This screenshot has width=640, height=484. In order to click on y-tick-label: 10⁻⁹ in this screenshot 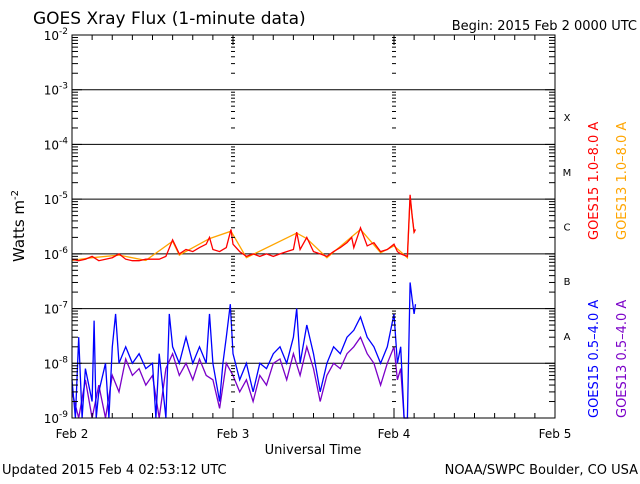, I will do `click(56, 418)`.